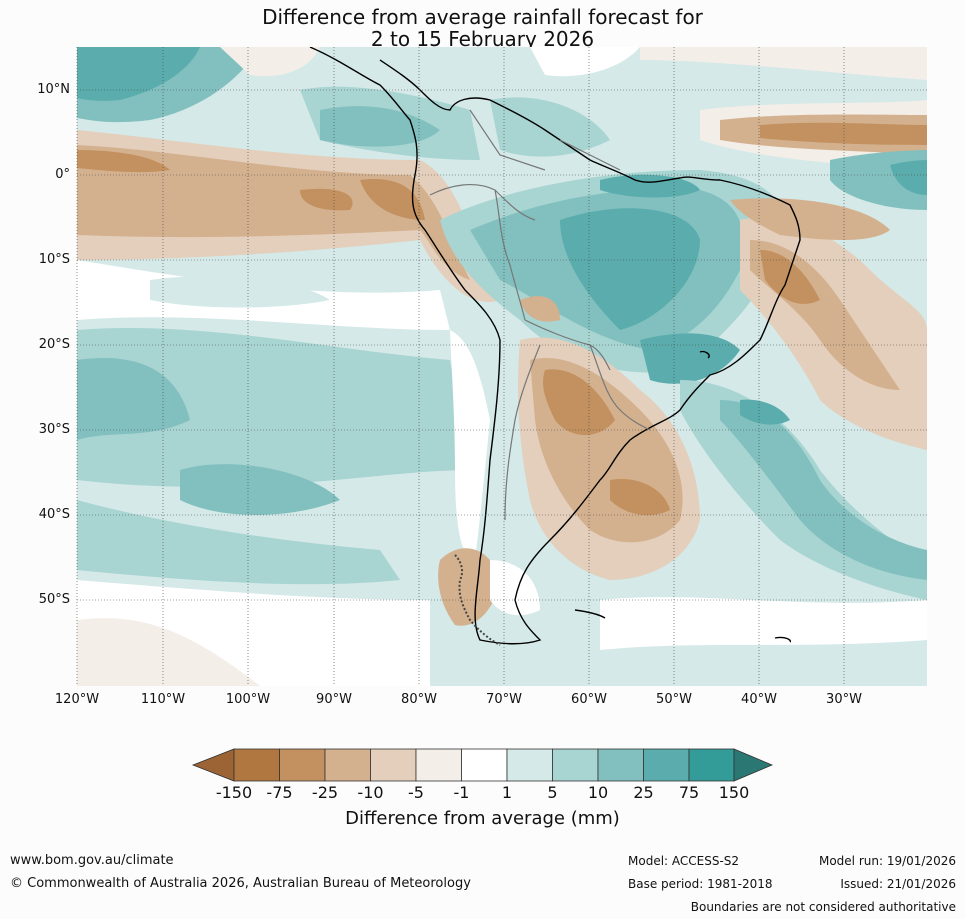 This screenshot has height=919, width=965. Describe the element at coordinates (684, 861) in the screenshot. I see `model-name: Model: ACCESS-S2` at that location.